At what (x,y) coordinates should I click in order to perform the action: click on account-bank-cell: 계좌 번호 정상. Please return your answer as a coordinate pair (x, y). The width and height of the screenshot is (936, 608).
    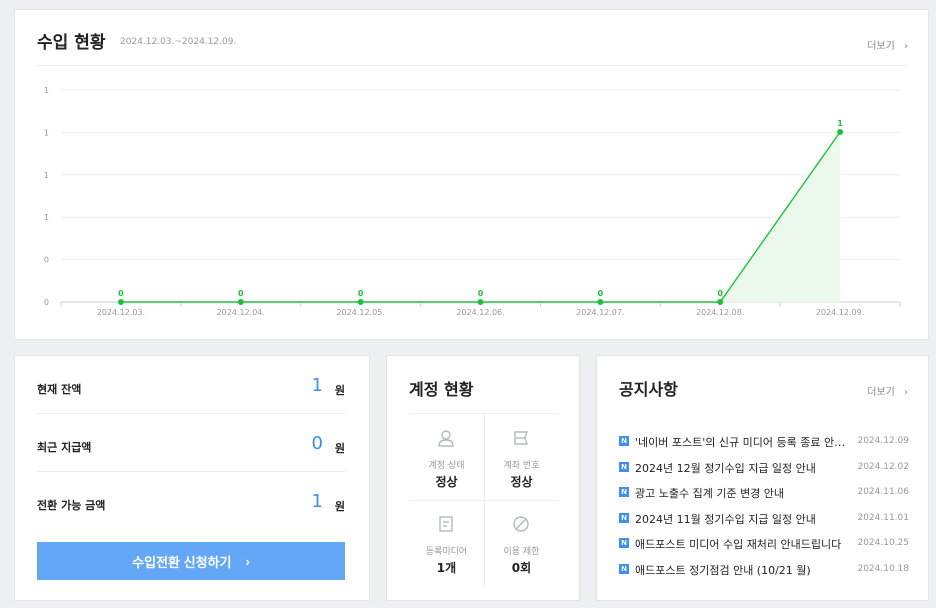
    Looking at the image, I should click on (521, 457).